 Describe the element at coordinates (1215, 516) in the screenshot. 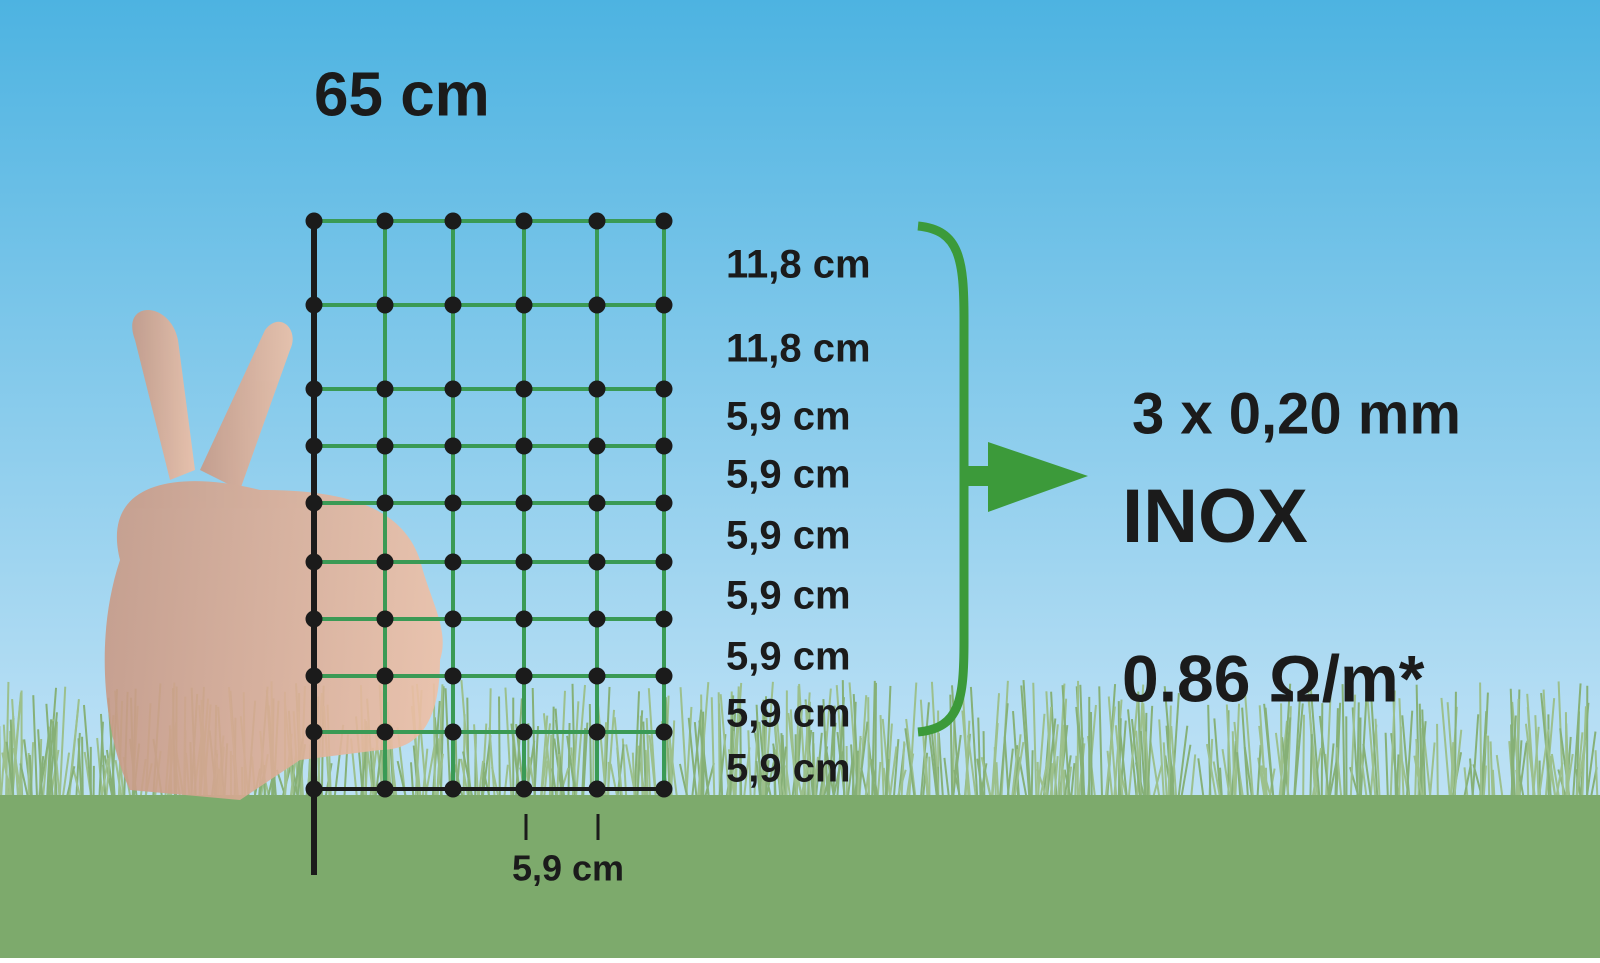

I see `material-label: INOX` at that location.